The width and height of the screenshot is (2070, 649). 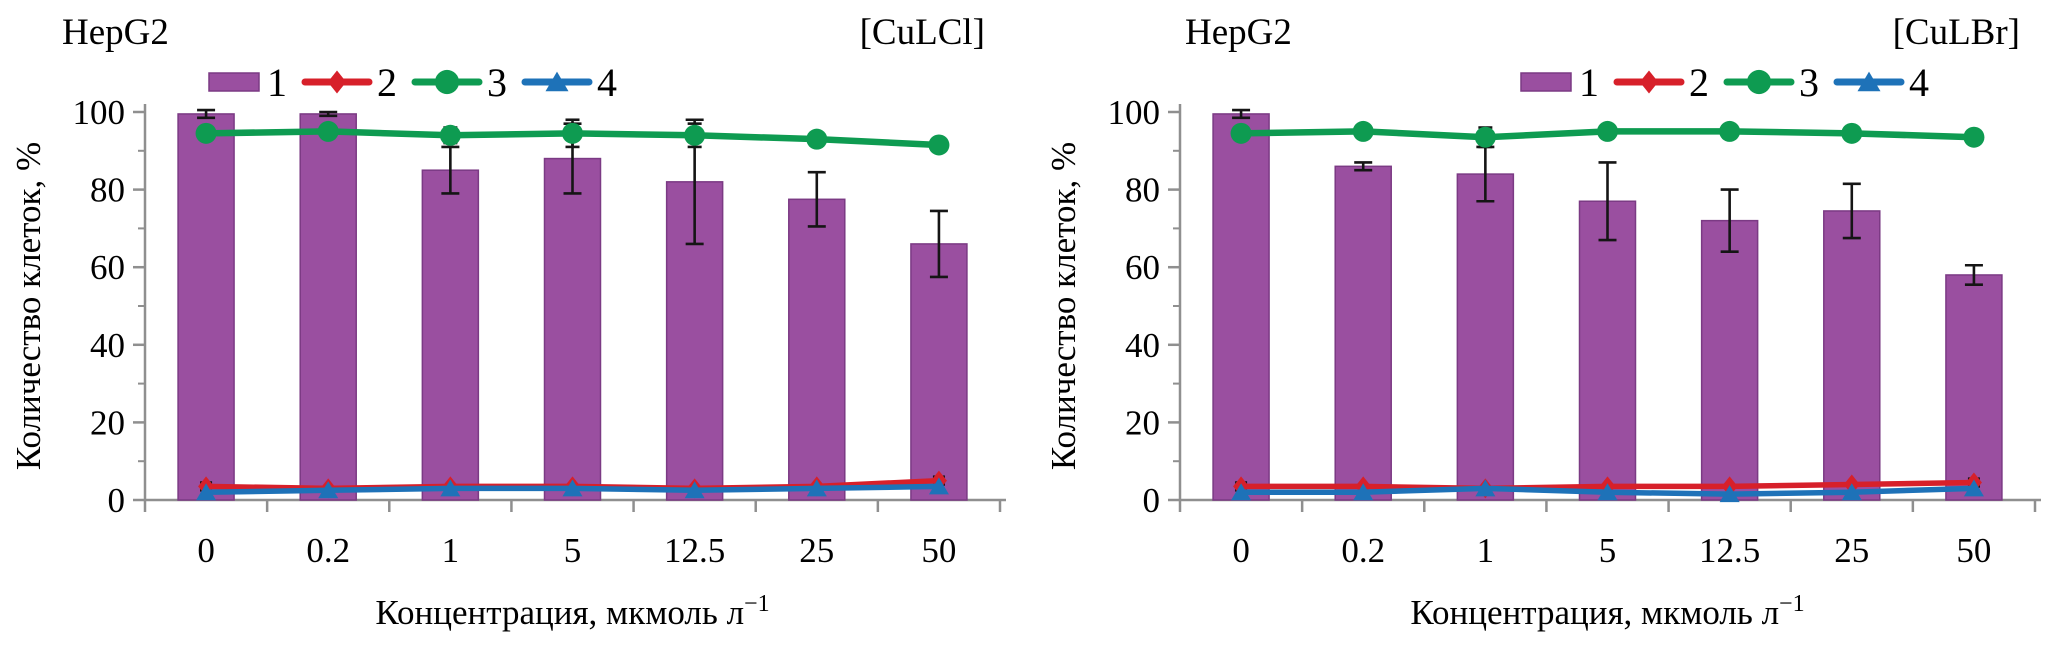 What do you see at coordinates (1142, 267) in the screenshot?
I see `y-tick-label: 60` at bounding box center [1142, 267].